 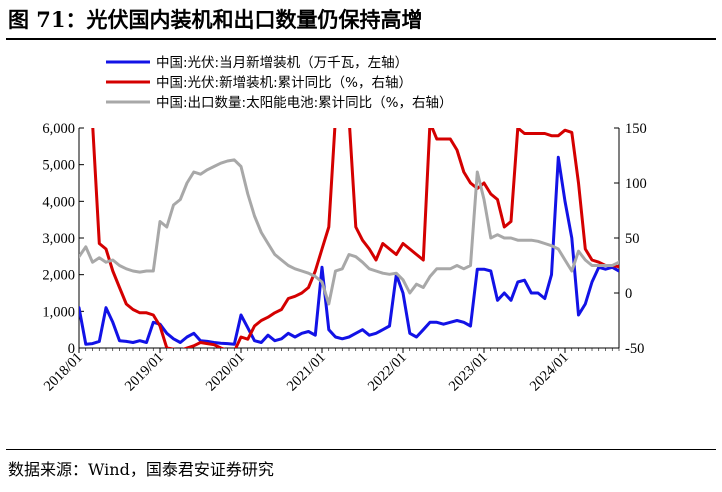 What do you see at coordinates (58, 166) in the screenshot?
I see `left-tick-label: 5,000` at bounding box center [58, 166].